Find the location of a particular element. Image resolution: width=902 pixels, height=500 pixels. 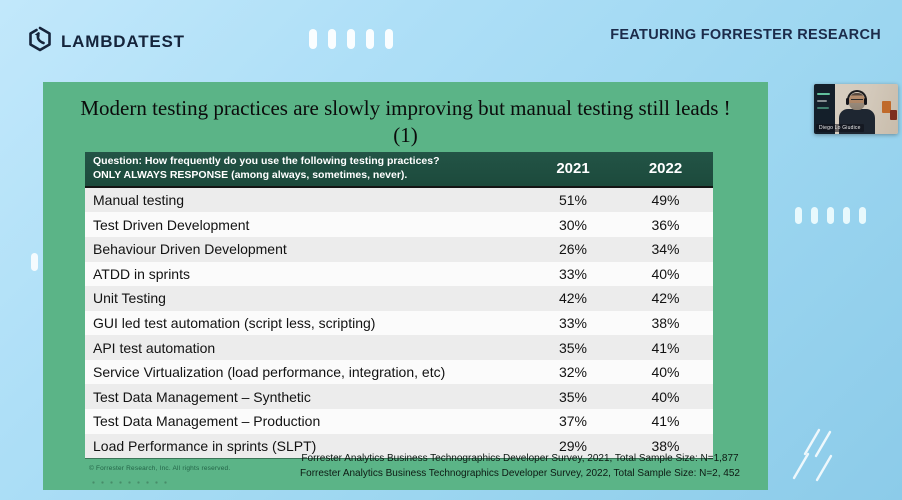

background-monitor is located at coordinates (824, 109).